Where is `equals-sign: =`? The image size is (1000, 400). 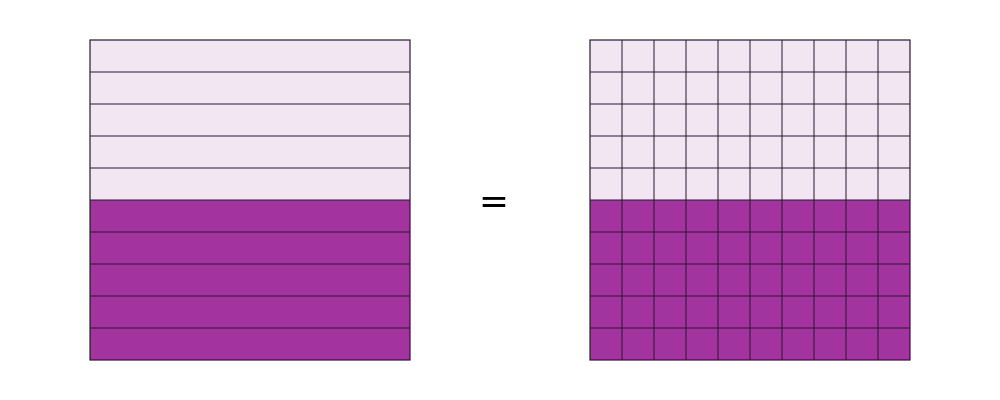
equals-sign: = is located at coordinates (494, 201).